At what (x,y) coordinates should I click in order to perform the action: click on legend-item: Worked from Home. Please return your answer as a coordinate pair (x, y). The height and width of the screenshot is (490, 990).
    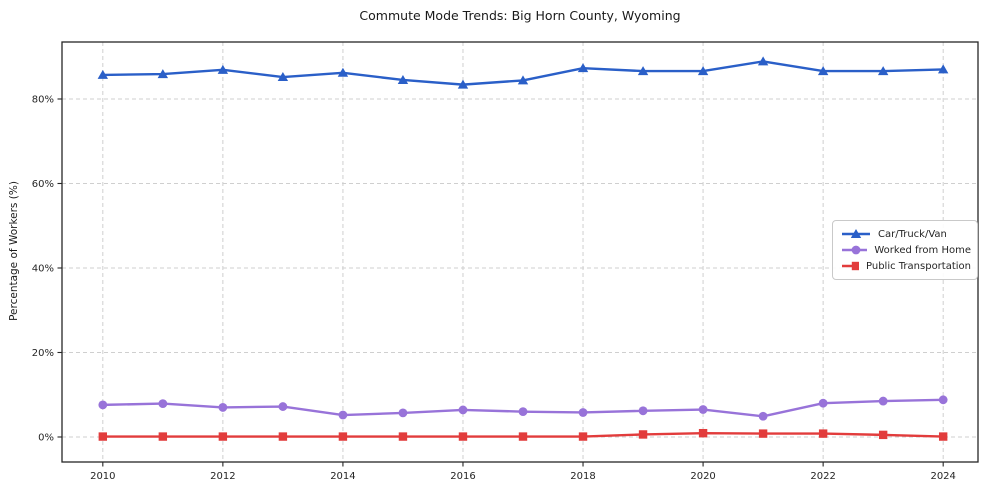
    Looking at the image, I should click on (906, 250).